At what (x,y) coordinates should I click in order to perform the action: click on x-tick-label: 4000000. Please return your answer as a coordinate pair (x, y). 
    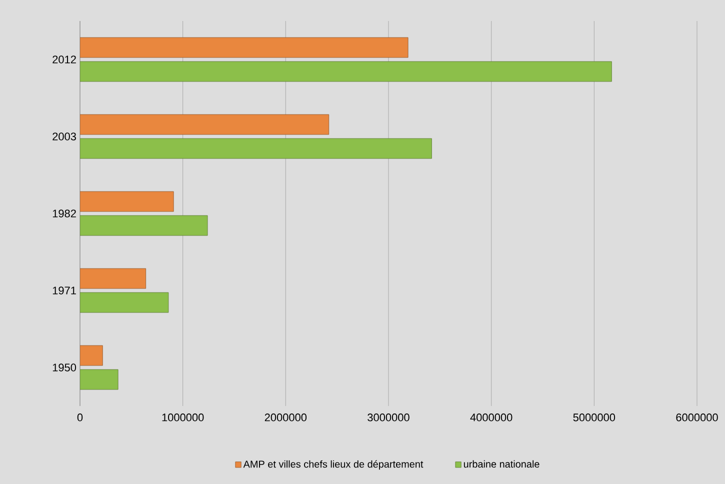
    Looking at the image, I should click on (491, 418).